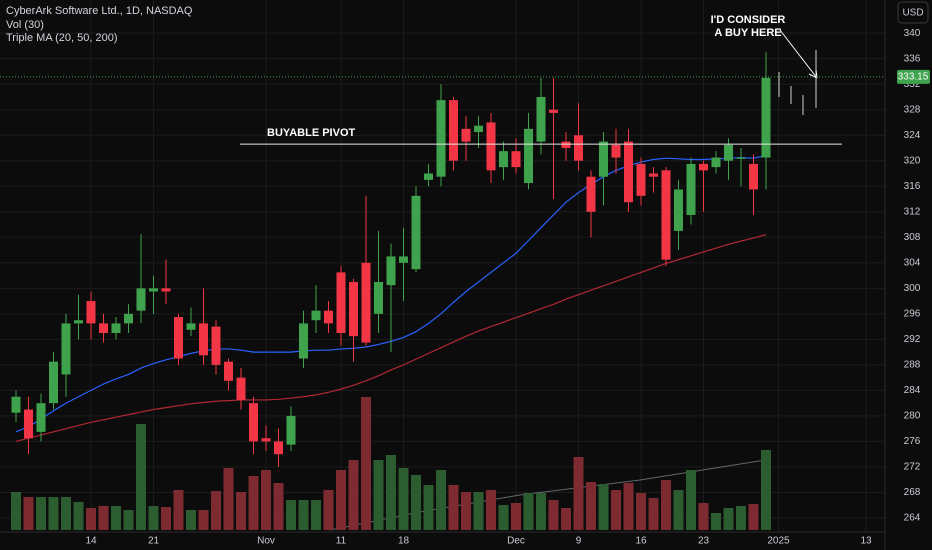 Image resolution: width=932 pixels, height=550 pixels. I want to click on x-tick-label: 11, so click(341, 541).